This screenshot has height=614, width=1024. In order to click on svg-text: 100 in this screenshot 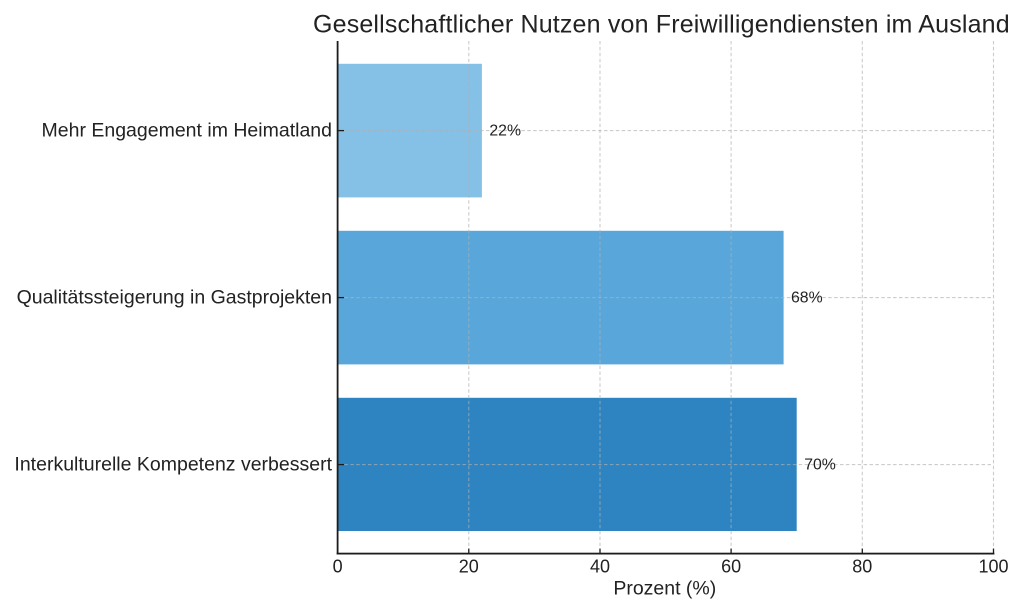, I will do `click(993, 567)`.